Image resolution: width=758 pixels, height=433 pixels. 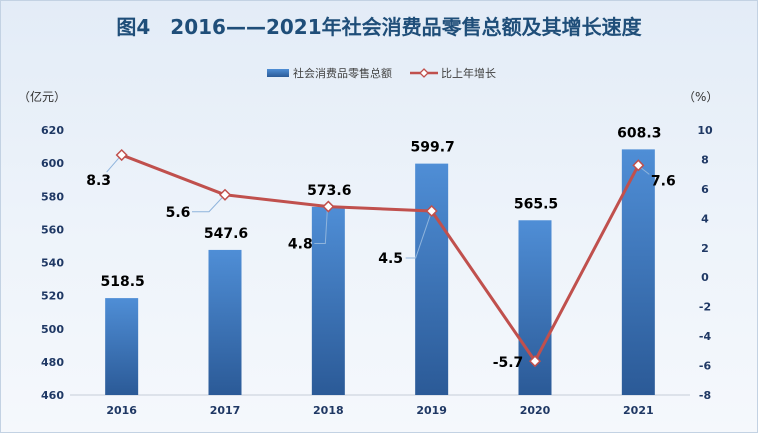 I want to click on legend-label-bar: 社会消费品零售总额, so click(x=342, y=73).